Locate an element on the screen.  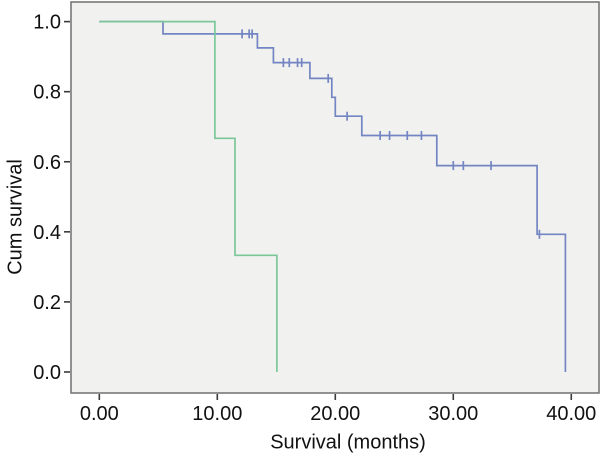
x-axis-title: Survival (months) is located at coordinates (348, 442).